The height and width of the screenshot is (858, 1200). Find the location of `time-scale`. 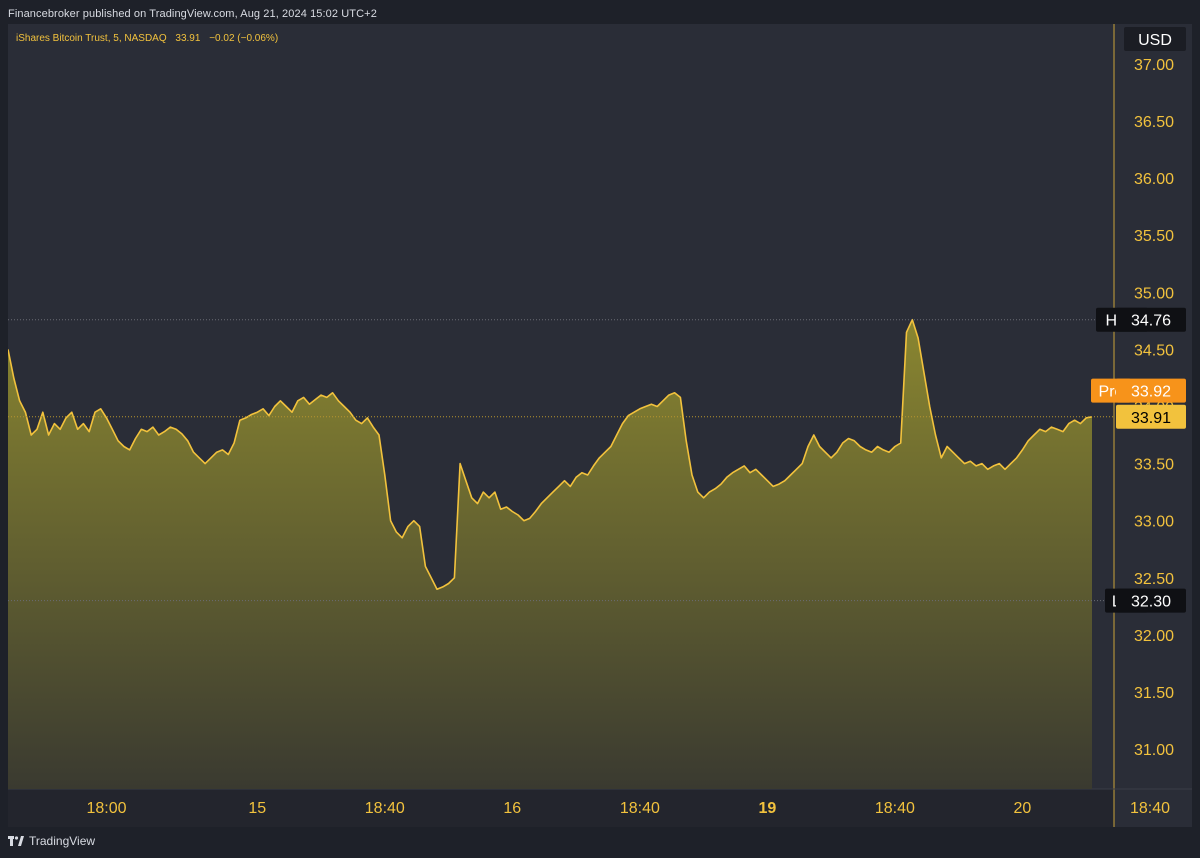

time-scale is located at coordinates (600, 808).